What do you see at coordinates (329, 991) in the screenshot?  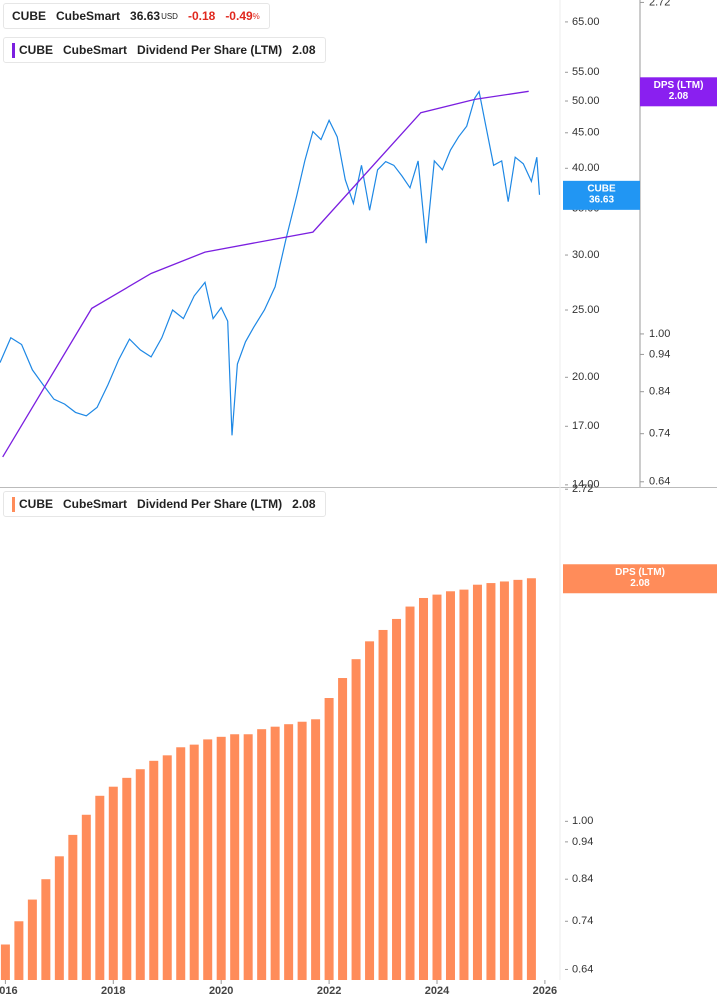 I see `x-tick-label: 2022` at bounding box center [329, 991].